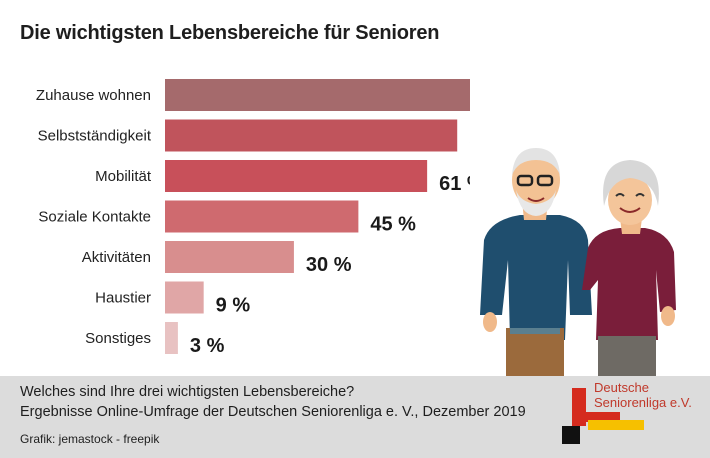 This screenshot has width=710, height=458. What do you see at coordinates (118, 338) in the screenshot?
I see `category-label: Sonstiges` at bounding box center [118, 338].